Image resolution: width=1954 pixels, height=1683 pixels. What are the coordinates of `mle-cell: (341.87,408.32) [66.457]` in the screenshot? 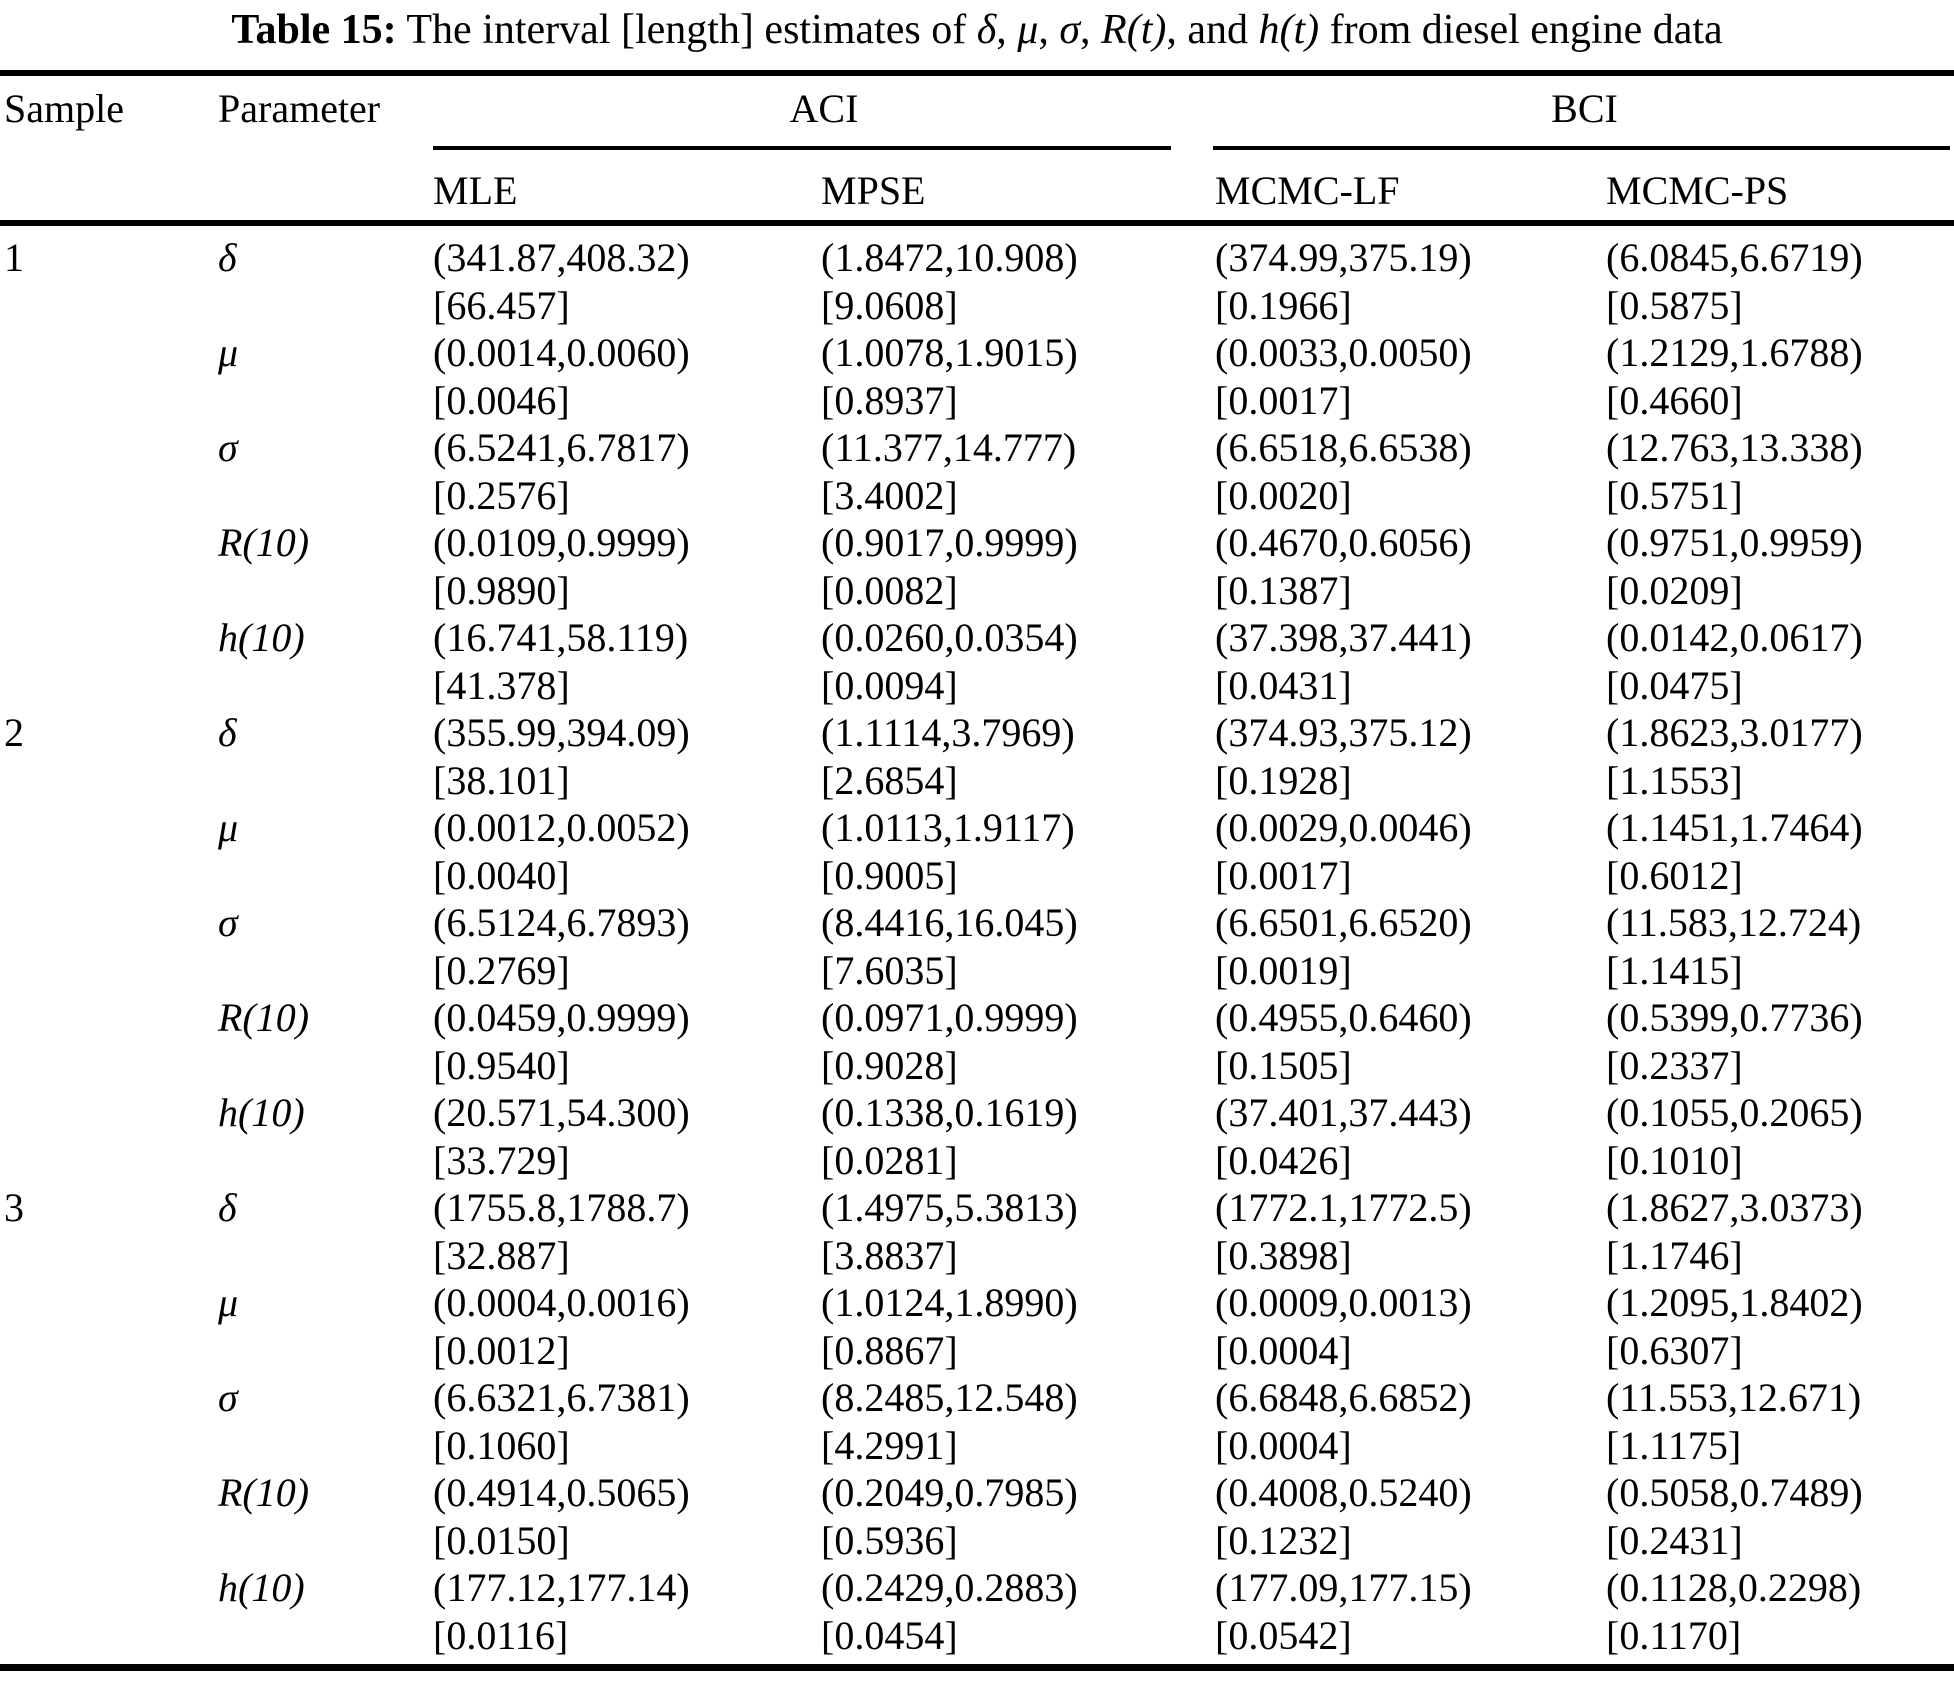 It's located at (627, 281).